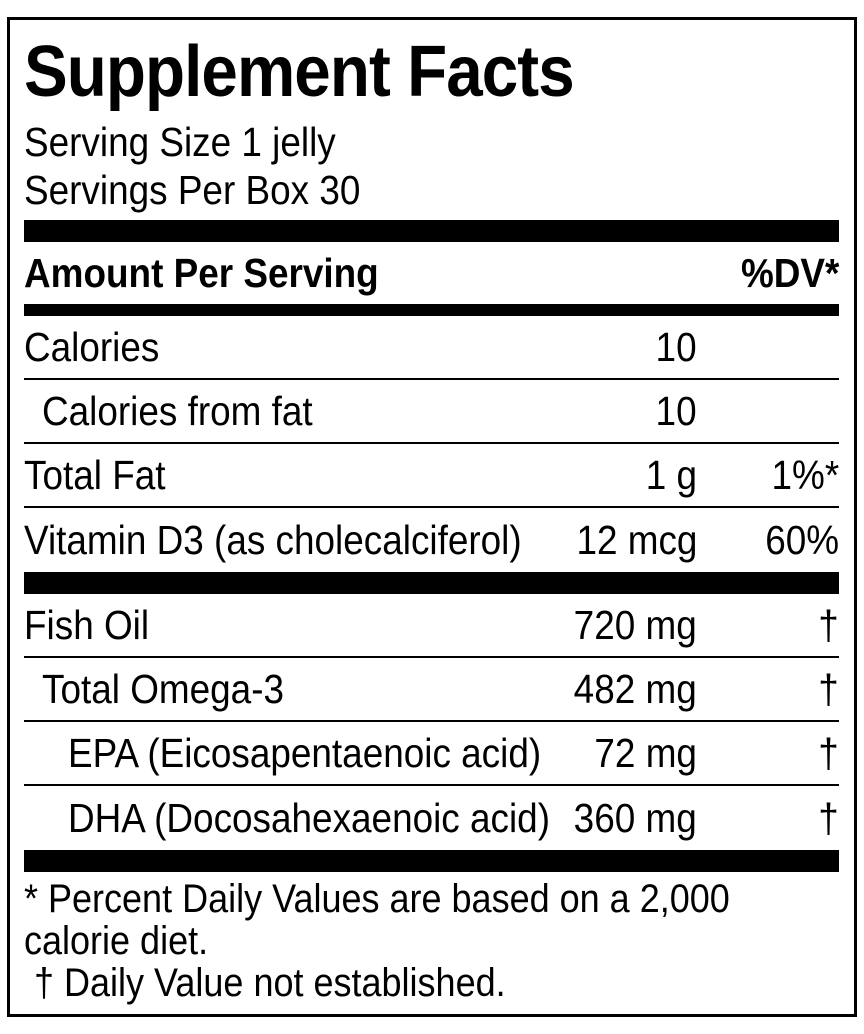 The image size is (864, 1034). I want to click on serving-size-line: Serving Size 1 jelly, so click(180, 142).